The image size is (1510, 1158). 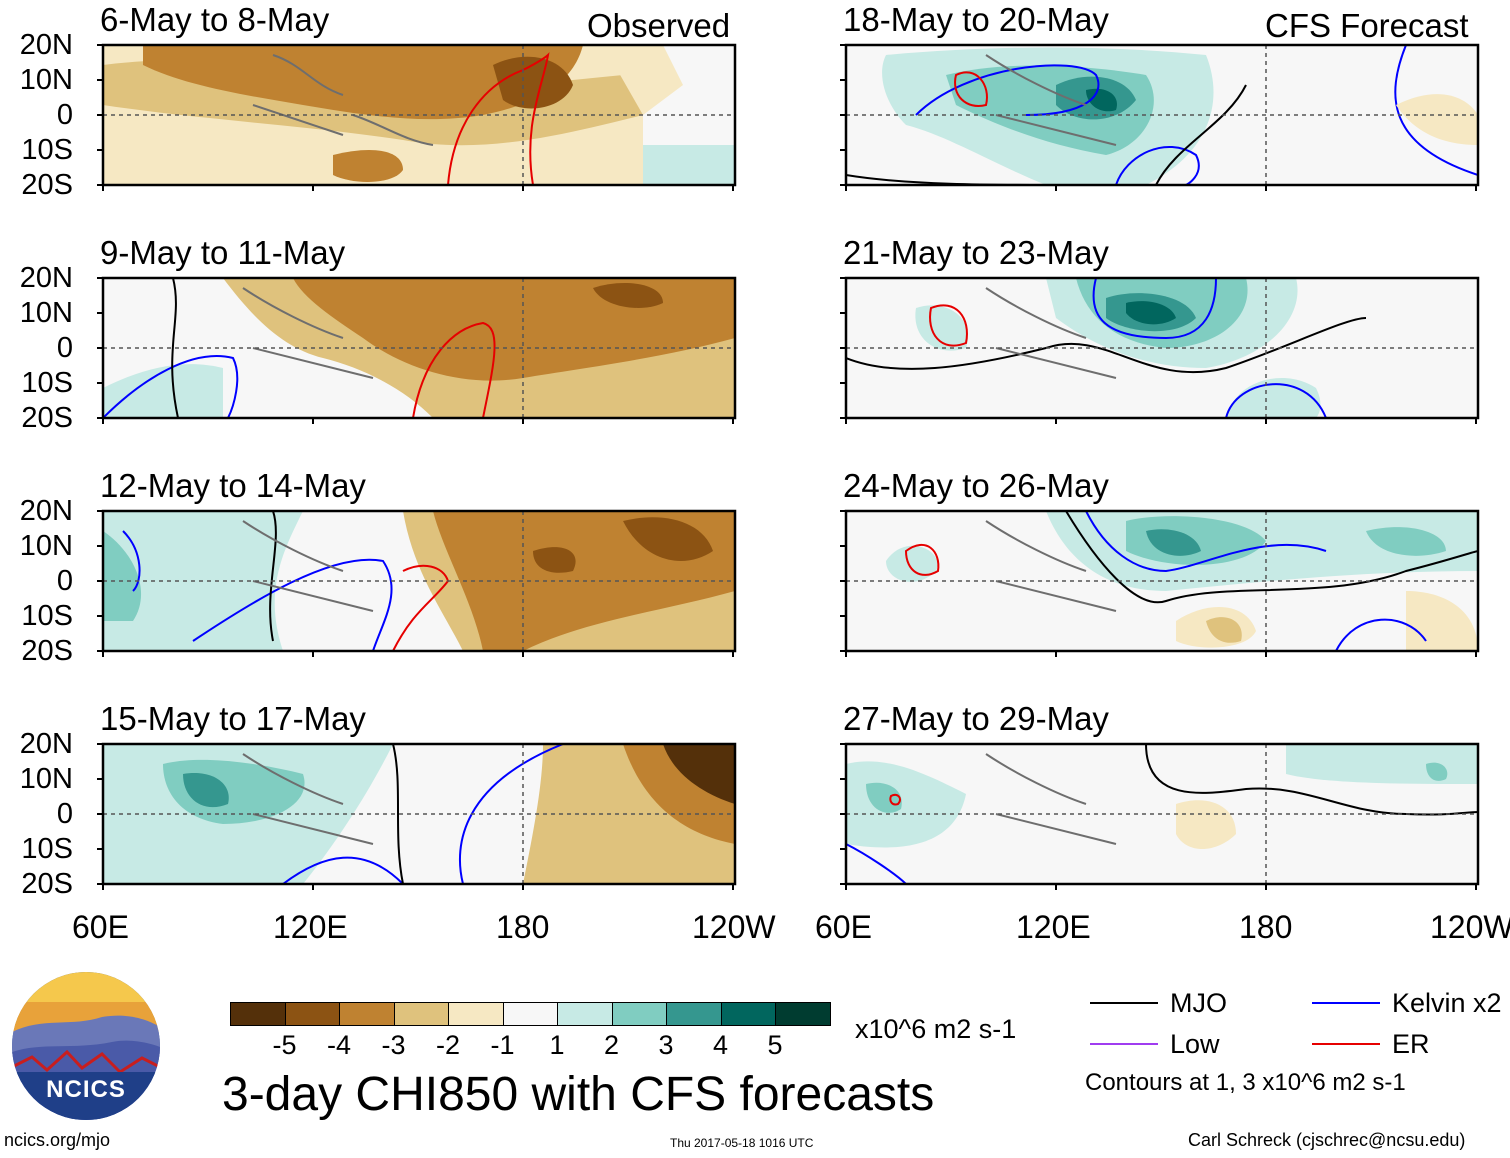 I want to click on footer-url: ncics.org/mjo, so click(x=57, y=1140).